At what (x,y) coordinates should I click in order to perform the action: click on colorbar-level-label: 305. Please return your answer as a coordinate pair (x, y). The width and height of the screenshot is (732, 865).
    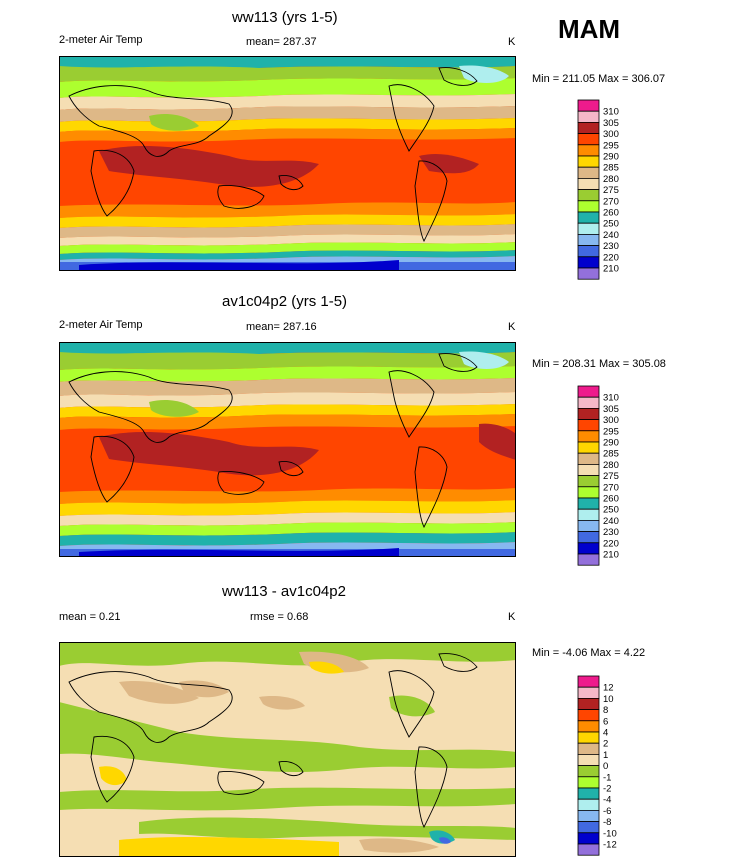
    Looking at the image, I should click on (611, 123).